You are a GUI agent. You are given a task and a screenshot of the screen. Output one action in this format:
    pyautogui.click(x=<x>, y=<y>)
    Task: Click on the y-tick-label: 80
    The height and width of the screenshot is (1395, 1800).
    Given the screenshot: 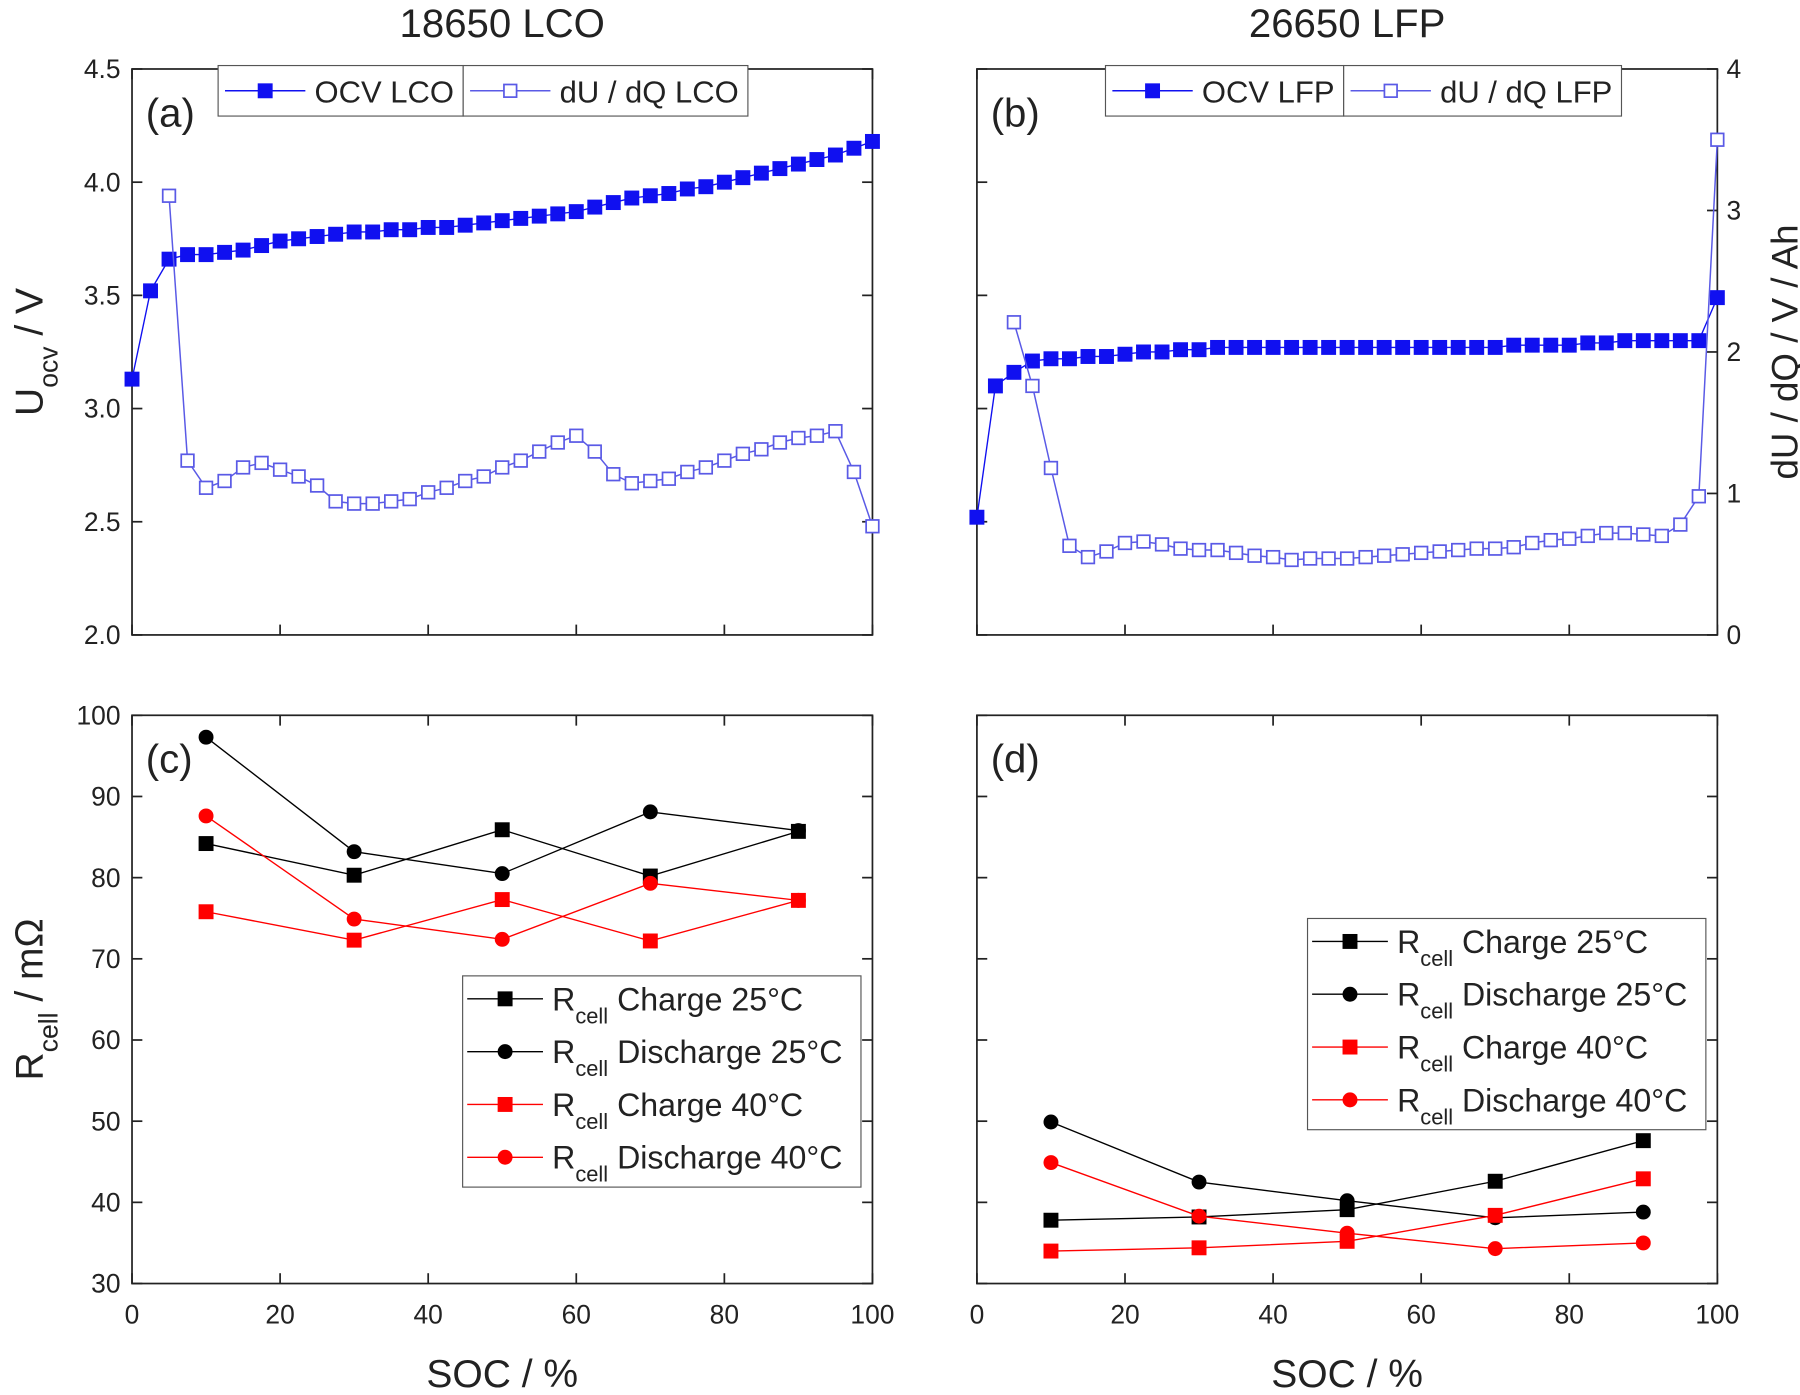 What is the action you would take?
    pyautogui.click(x=105, y=878)
    